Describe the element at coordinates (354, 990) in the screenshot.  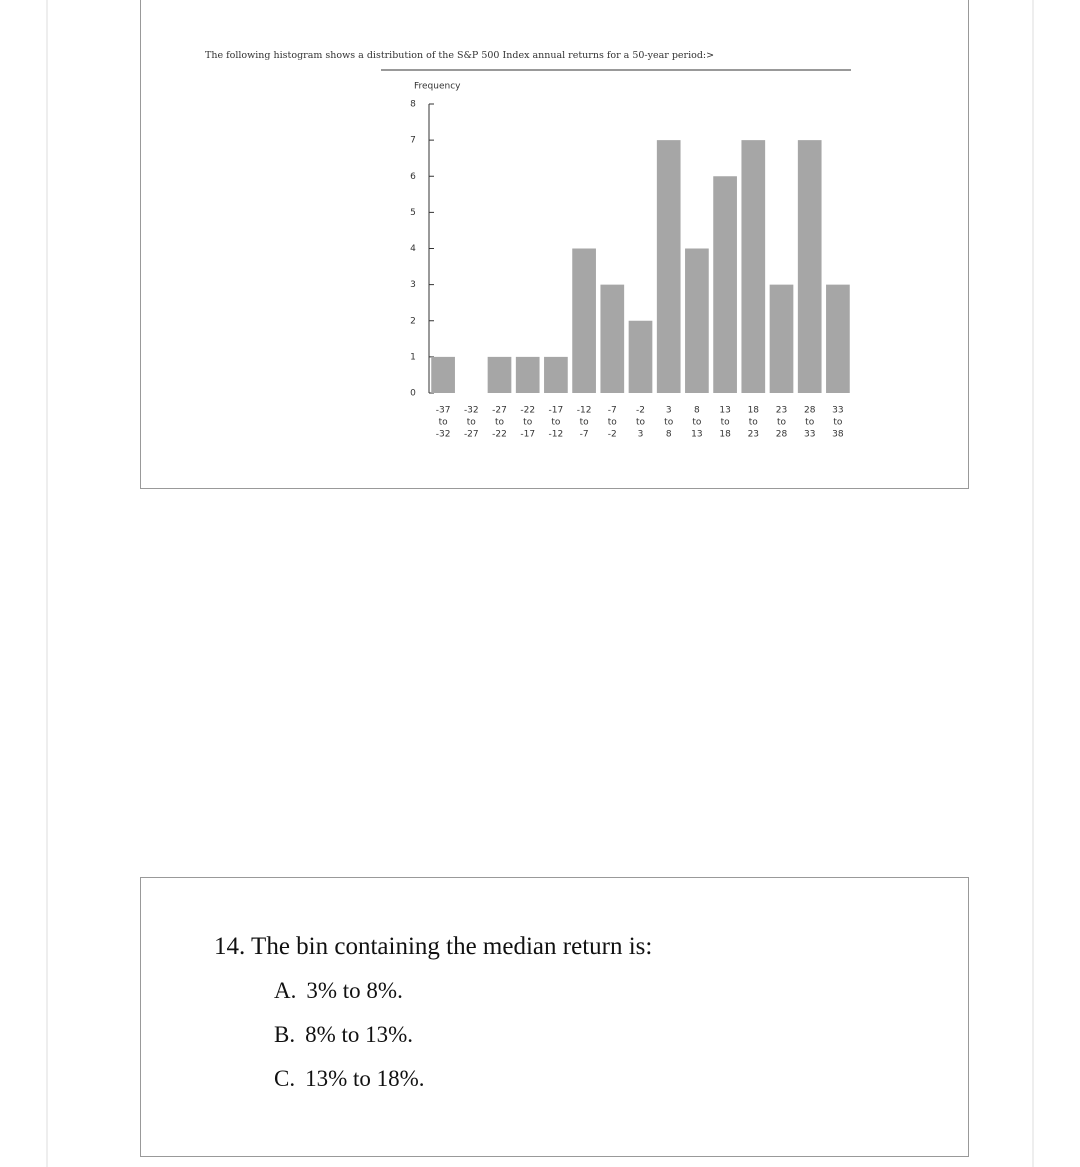
I see `option-text: 3% to 8%.` at that location.